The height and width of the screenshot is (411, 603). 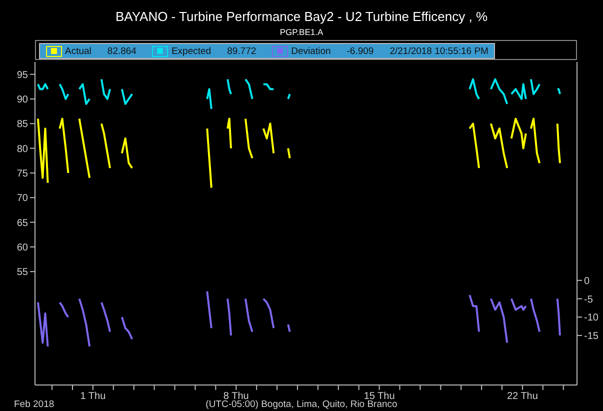 What do you see at coordinates (591, 336) in the screenshot?
I see `y2-tick-label: -15` at bounding box center [591, 336].